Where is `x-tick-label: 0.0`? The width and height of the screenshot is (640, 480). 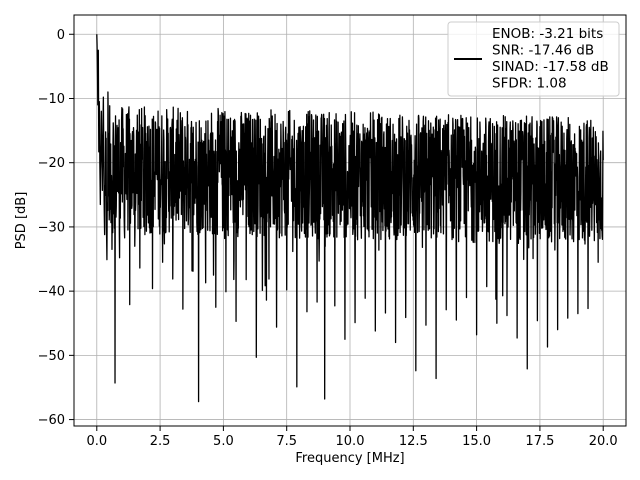 x-tick-label: 0.0 is located at coordinates (96, 441).